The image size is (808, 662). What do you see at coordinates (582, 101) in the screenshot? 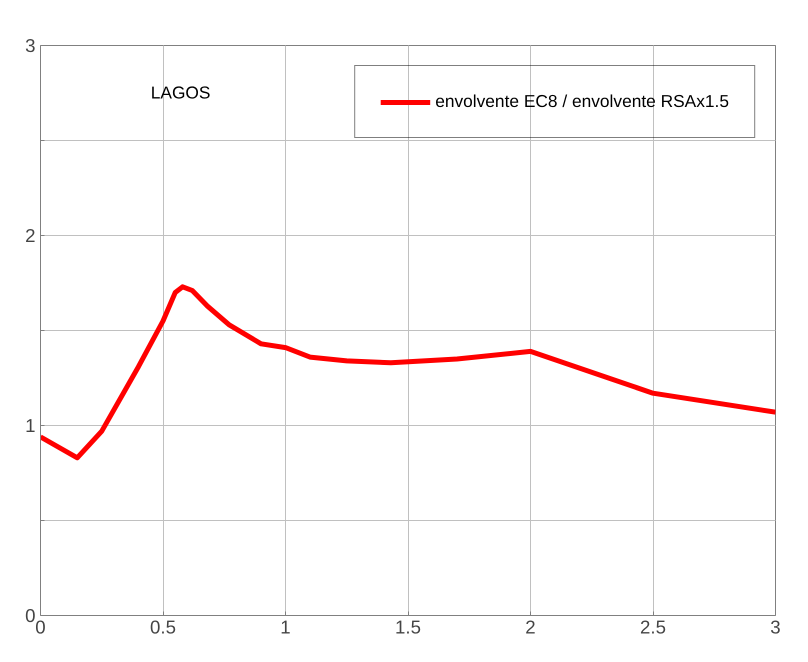
I see `legend-label: envolvente EC8 / envolvente RSAx1.5` at bounding box center [582, 101].